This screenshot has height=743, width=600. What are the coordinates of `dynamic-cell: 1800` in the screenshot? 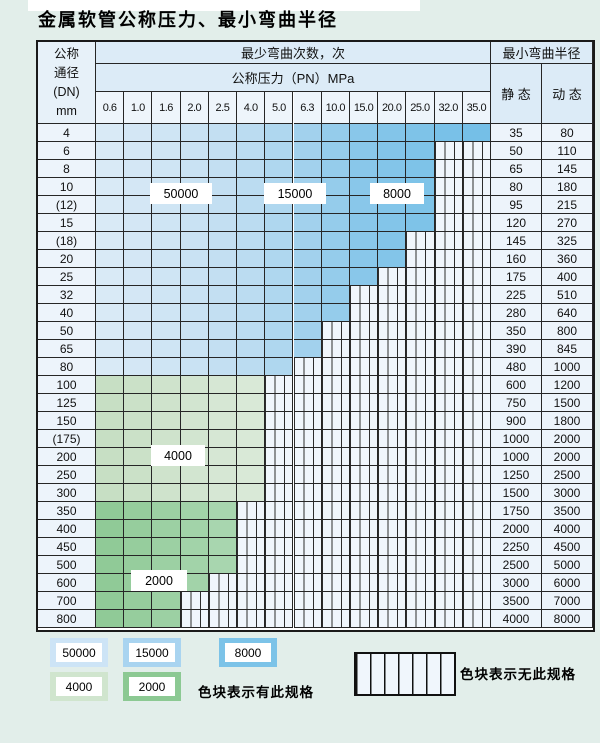 It's located at (567, 421).